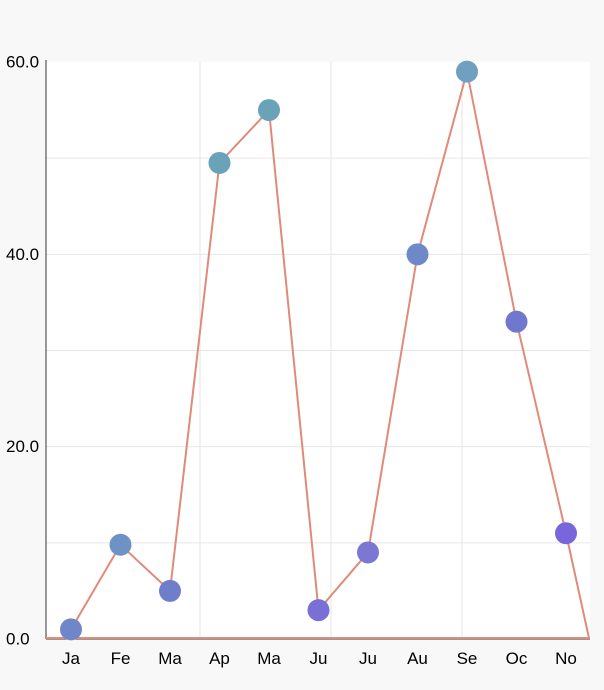  Describe the element at coordinates (566, 658) in the screenshot. I see `x-tick-label: No` at that location.